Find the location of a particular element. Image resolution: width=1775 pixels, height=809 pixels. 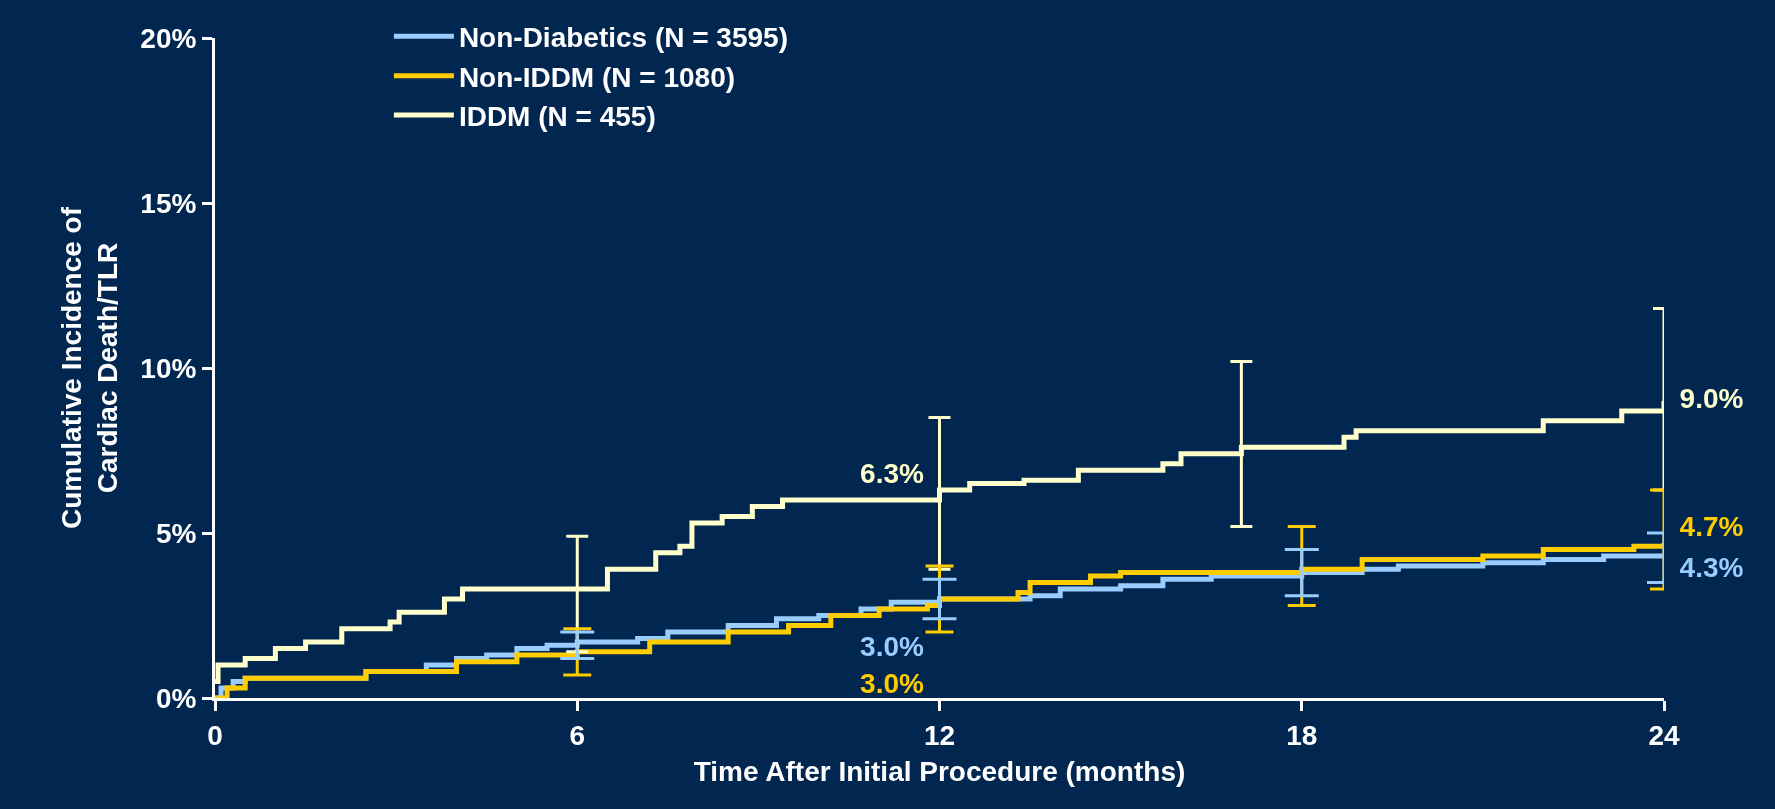

y-tick-label: 10% is located at coordinates (168, 368).